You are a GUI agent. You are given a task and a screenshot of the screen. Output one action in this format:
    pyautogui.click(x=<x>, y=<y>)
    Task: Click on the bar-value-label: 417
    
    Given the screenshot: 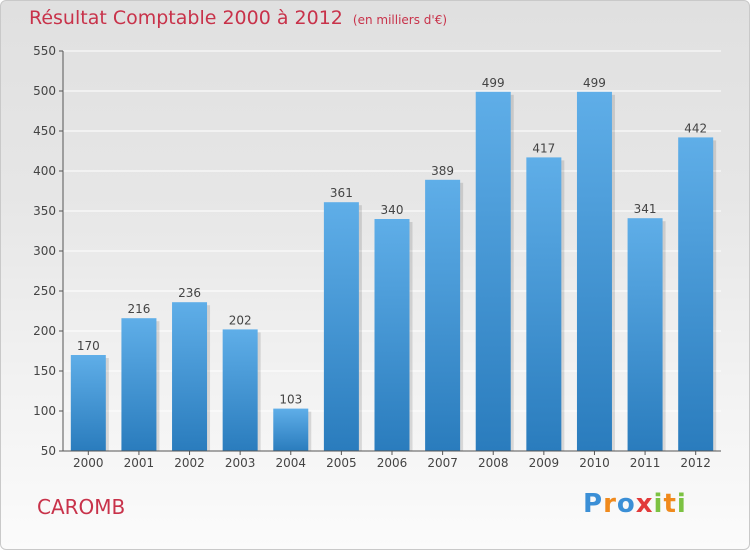 What is the action you would take?
    pyautogui.click(x=543, y=148)
    